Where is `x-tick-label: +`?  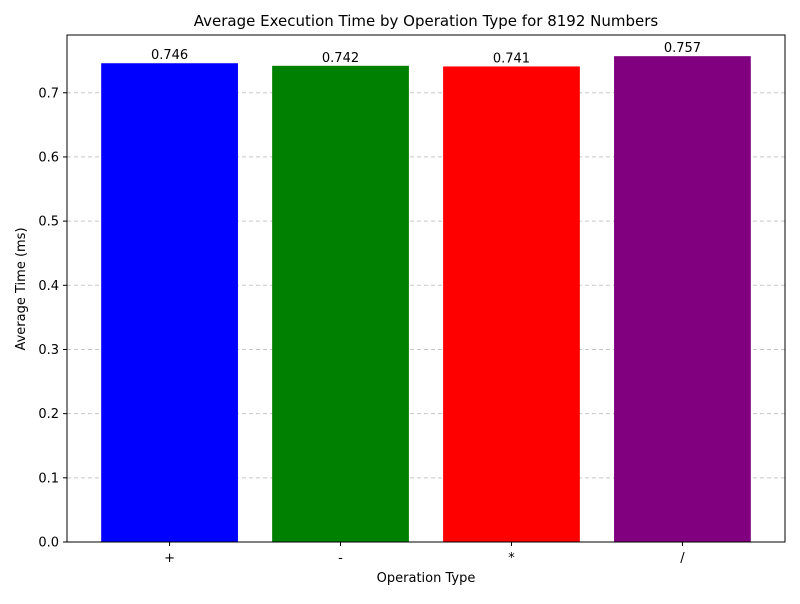 x-tick-label: + is located at coordinates (169, 558).